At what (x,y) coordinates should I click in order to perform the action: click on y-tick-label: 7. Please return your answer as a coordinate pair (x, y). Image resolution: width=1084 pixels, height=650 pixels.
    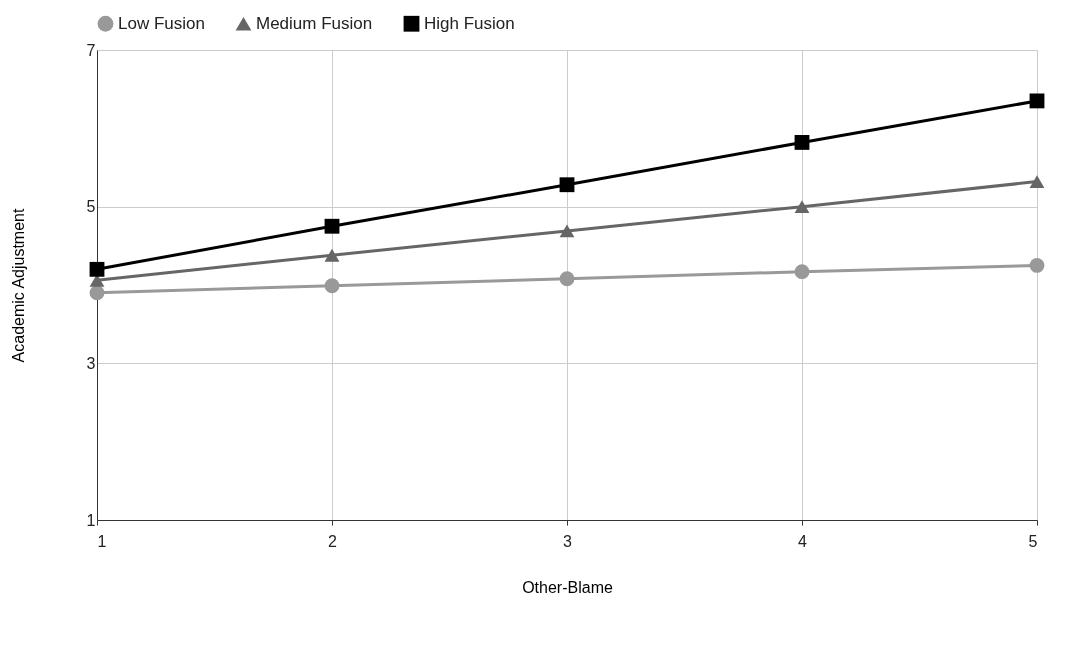
    Looking at the image, I should click on (91, 50).